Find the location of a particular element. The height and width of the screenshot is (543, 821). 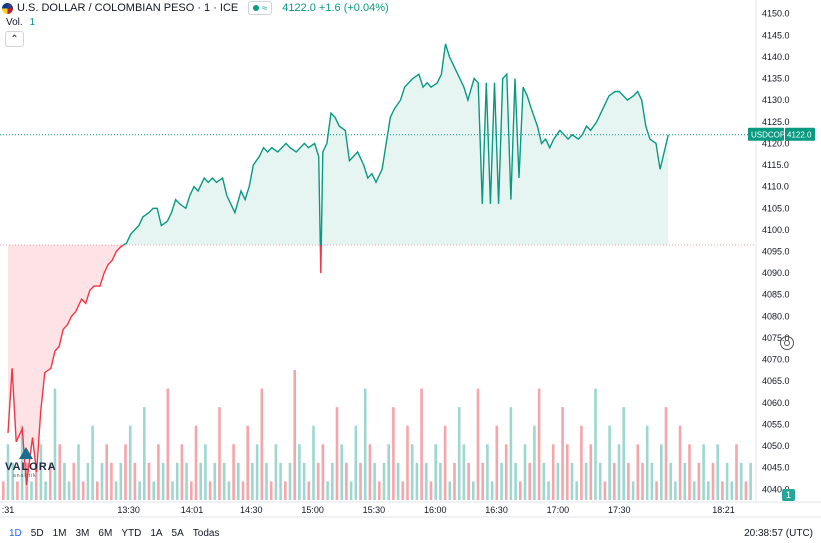

range-button-1m: 1M is located at coordinates (59, 533).